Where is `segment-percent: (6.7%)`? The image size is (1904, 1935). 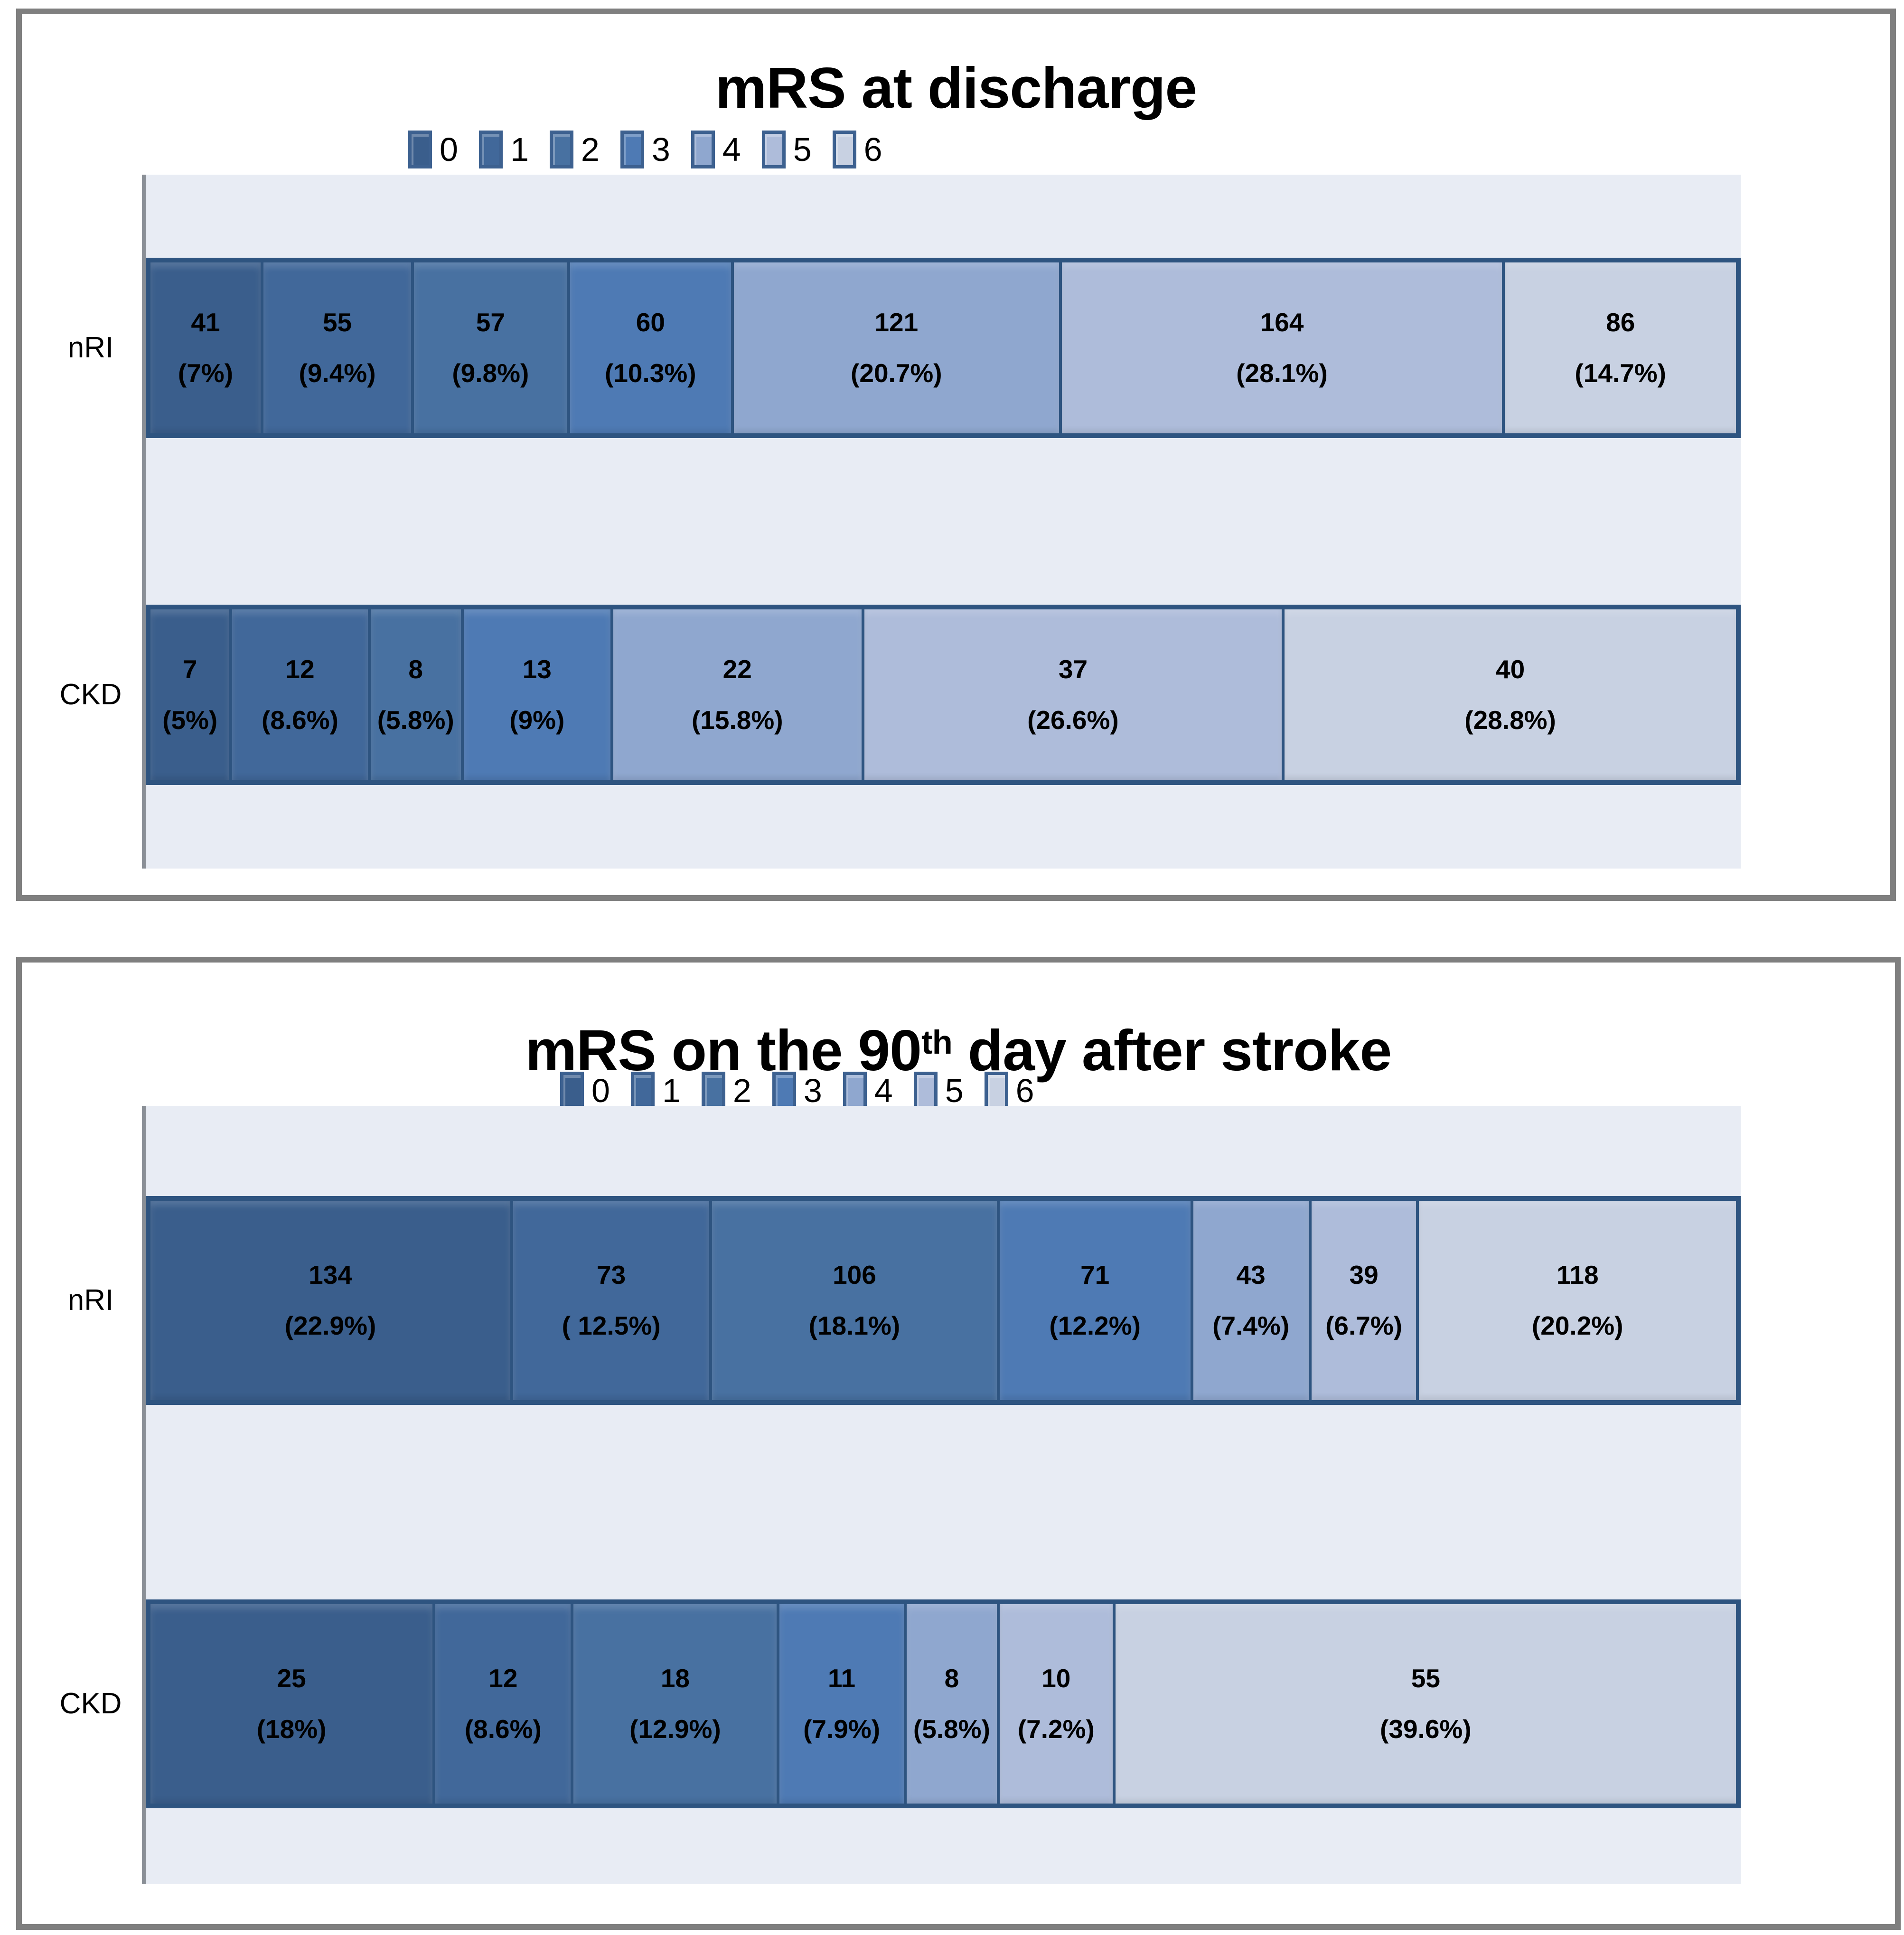
segment-percent: (6.7%) is located at coordinates (1364, 1325).